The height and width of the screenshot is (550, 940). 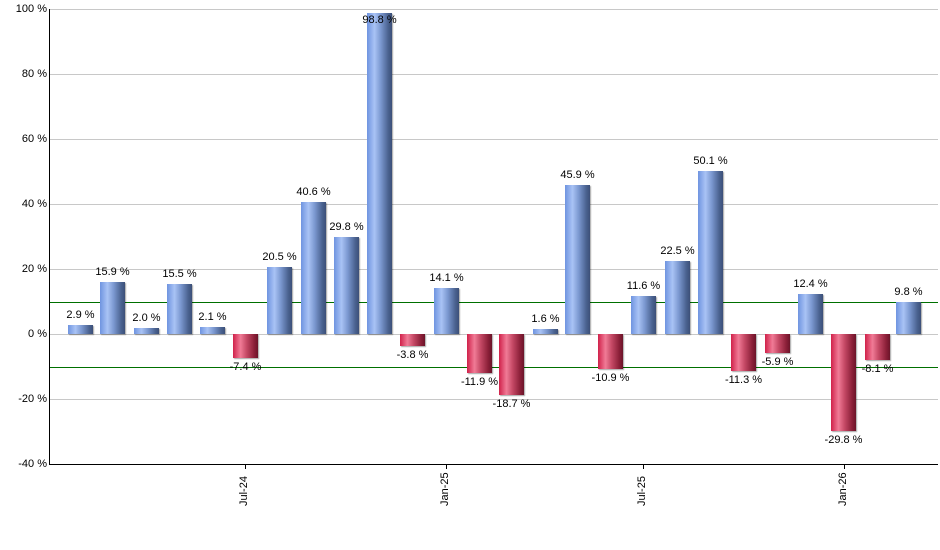 I want to click on x-tick-label: Jul-24, so click(x=244, y=491).